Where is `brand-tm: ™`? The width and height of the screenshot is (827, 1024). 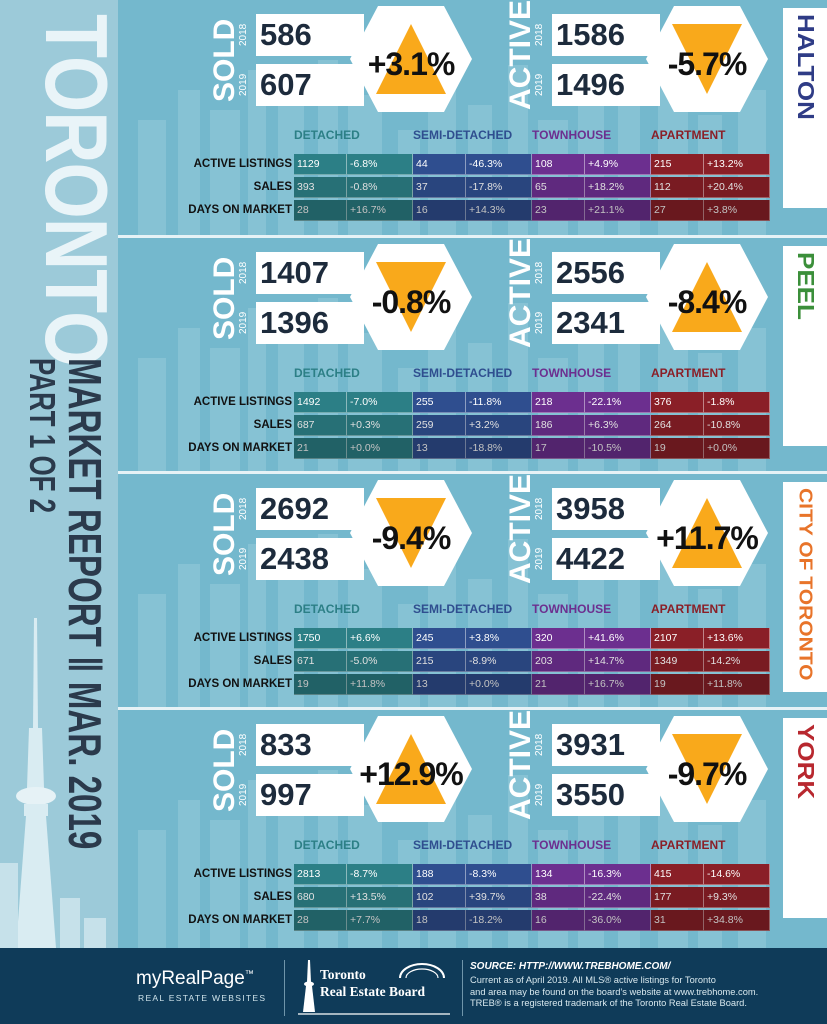 brand-tm: ™ is located at coordinates (249, 973).